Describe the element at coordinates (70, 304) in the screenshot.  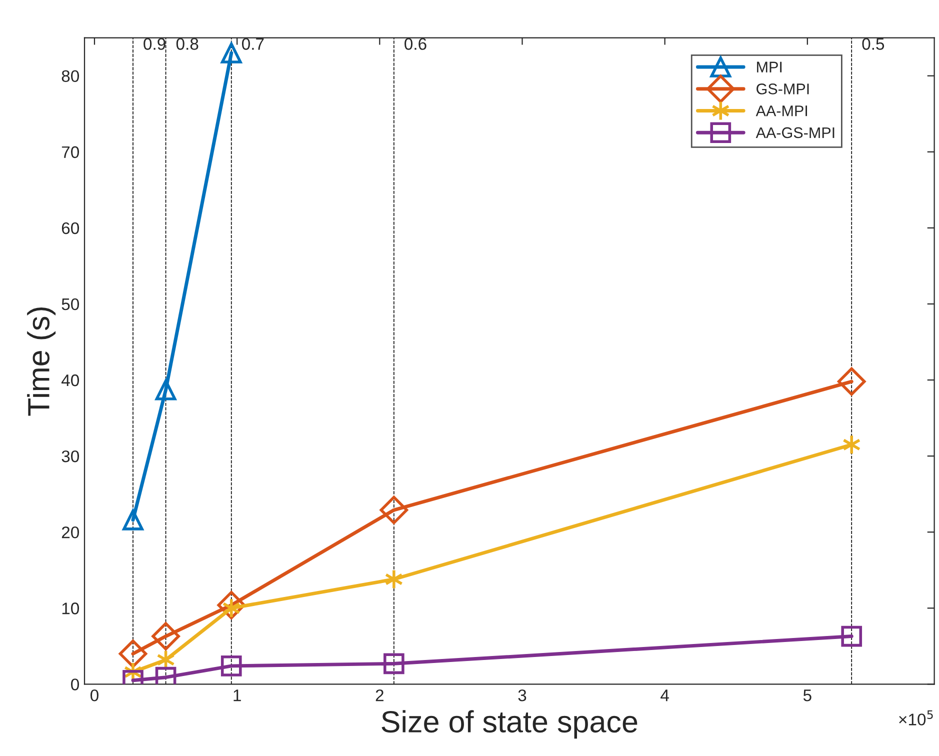
I see `y-tick-label: 50` at that location.